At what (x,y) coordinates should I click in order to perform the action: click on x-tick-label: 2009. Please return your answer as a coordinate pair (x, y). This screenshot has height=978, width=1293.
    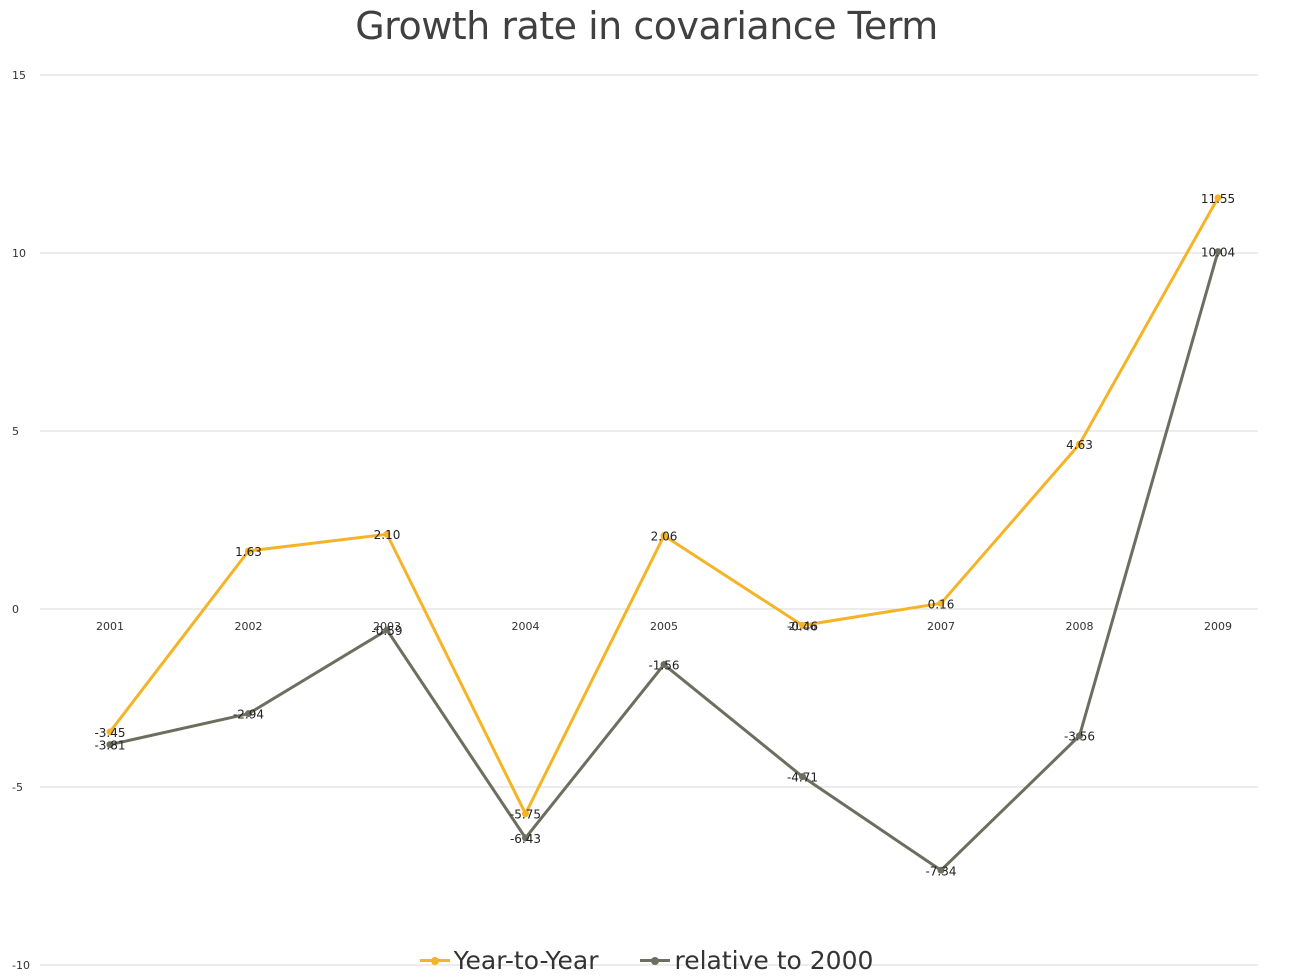
    Looking at the image, I should click on (1218, 626).